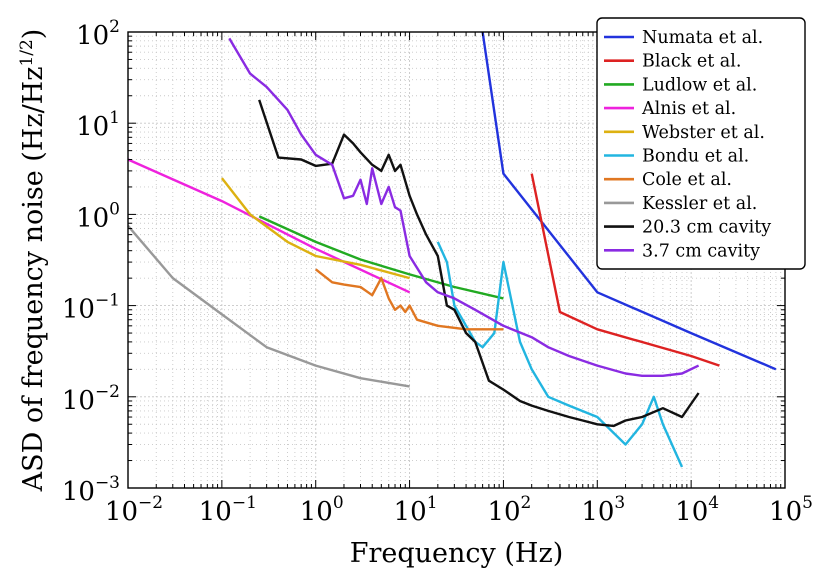 This screenshot has height=578, width=830. I want to click on x-axis-label: Frequency (Hz), so click(456, 553).